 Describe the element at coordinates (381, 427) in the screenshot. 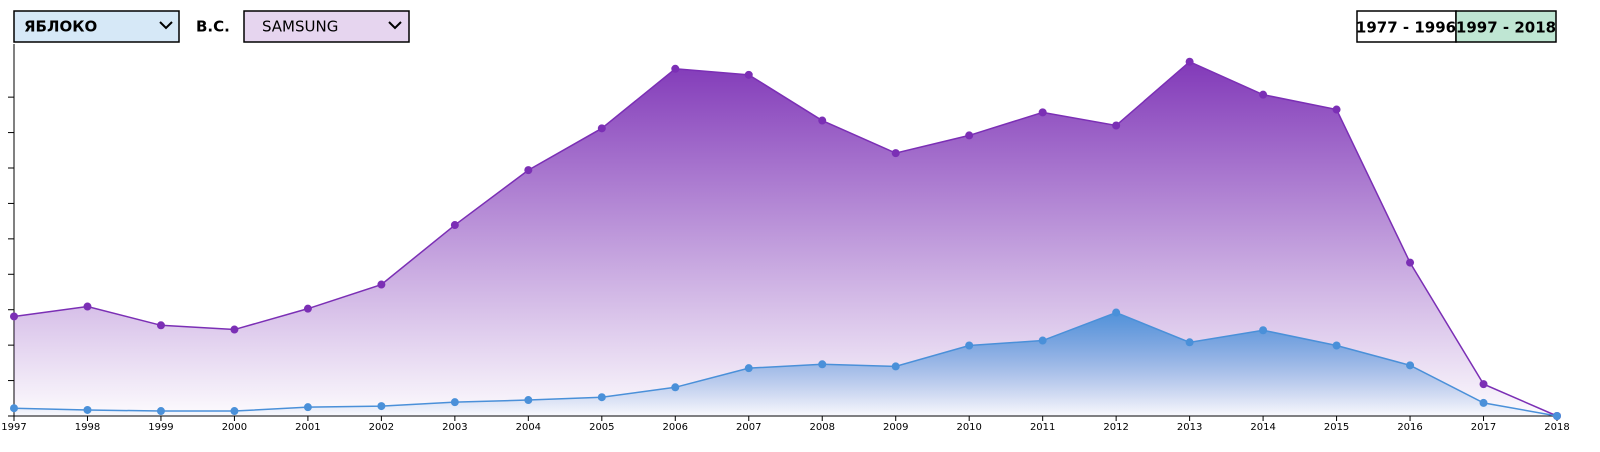

I see `x-tick-label: 2002` at that location.